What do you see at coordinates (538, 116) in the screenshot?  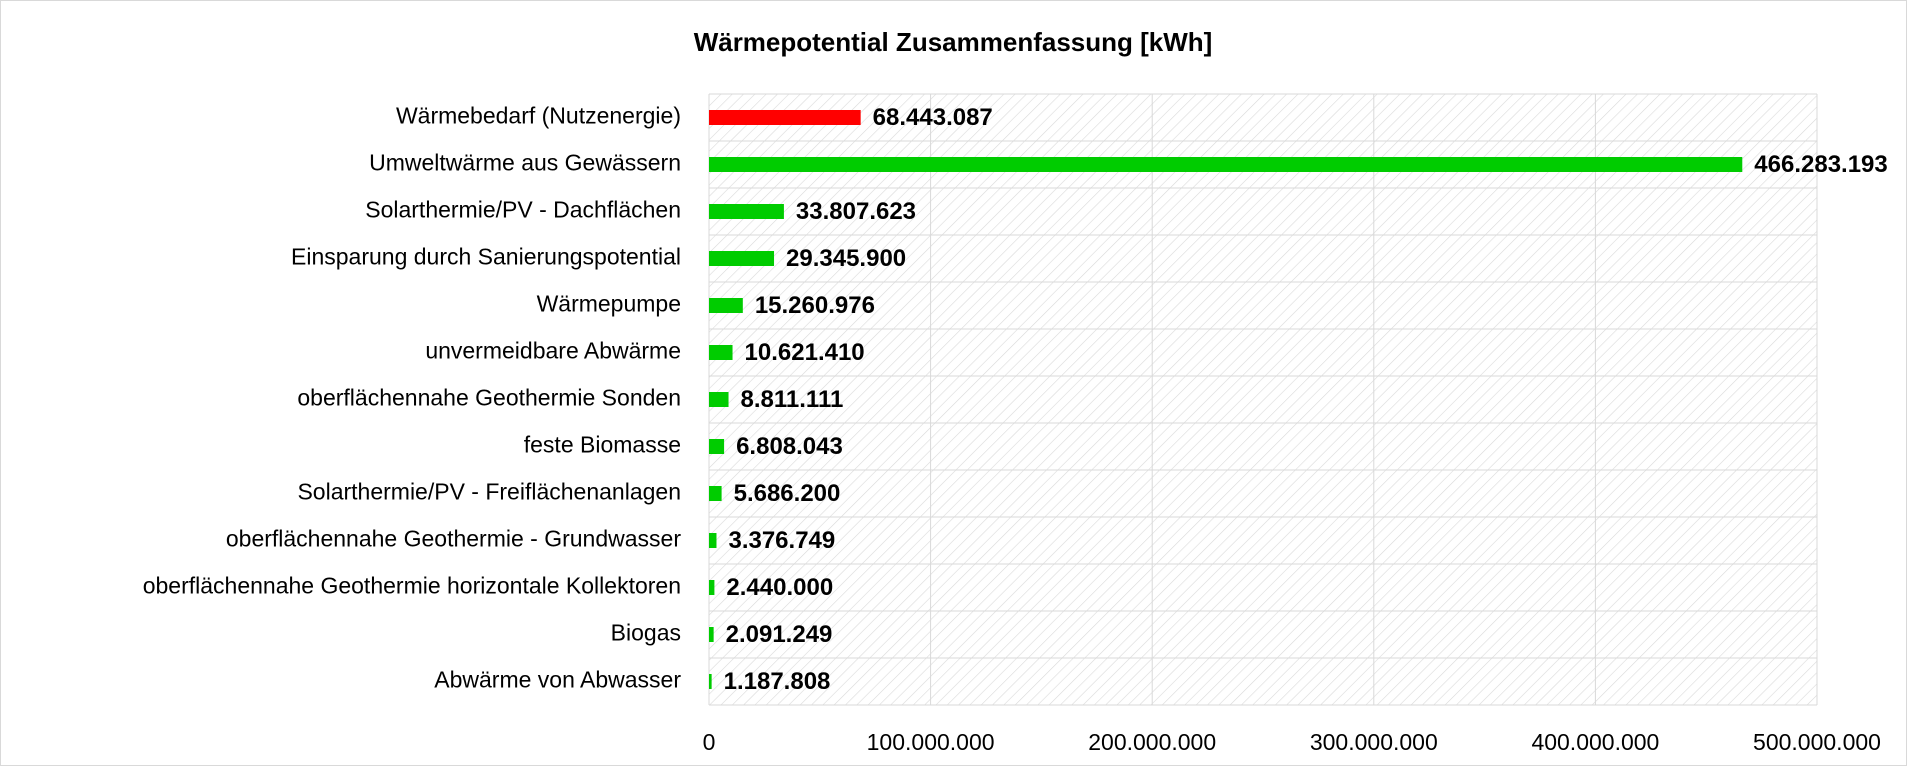 I see `y-tick-label: Wärmebedarf (Nutzenergie)` at bounding box center [538, 116].